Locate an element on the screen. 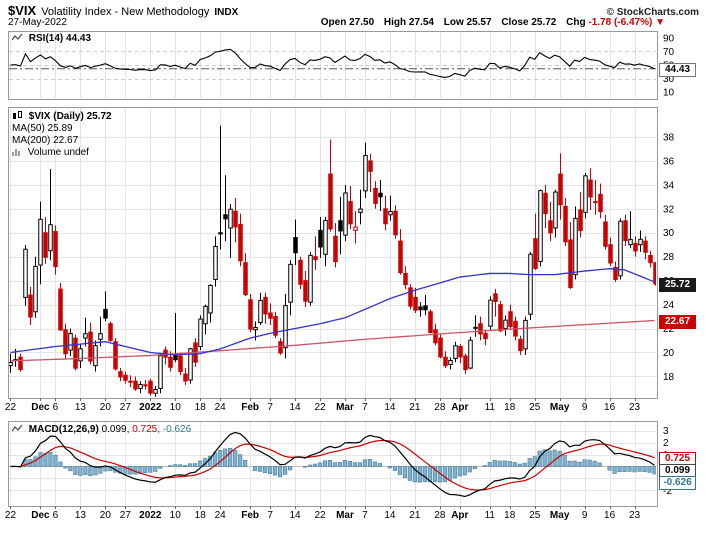 Image resolution: width=705 pixels, height=534 pixels. symbol: $VIX is located at coordinates (22, 10).